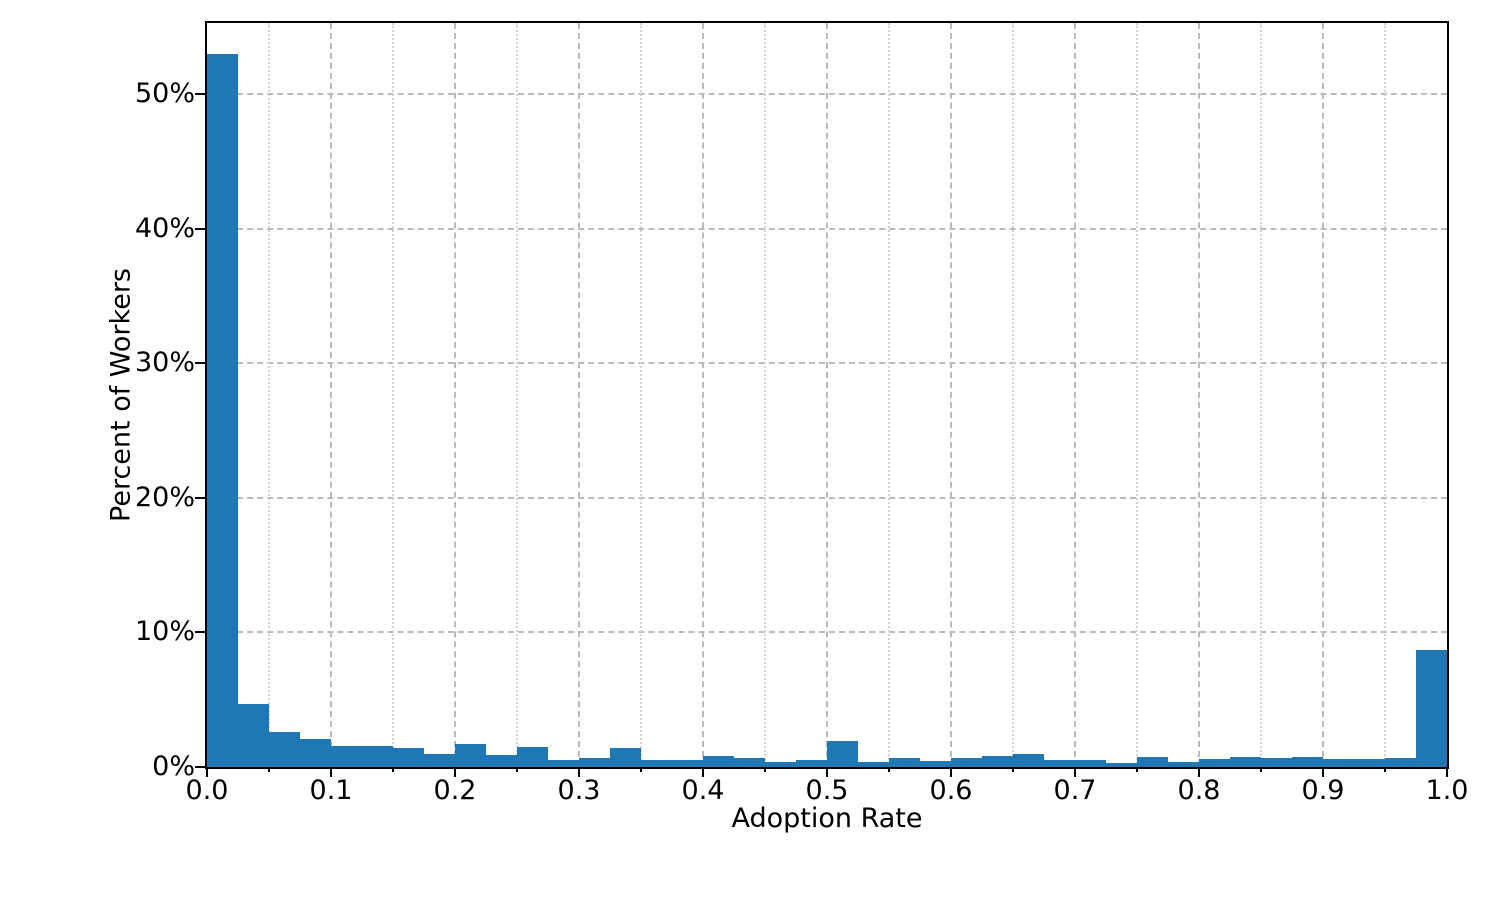 This screenshot has height=909, width=1512. What do you see at coordinates (207, 790) in the screenshot?
I see `x-tick-label: 0.0` at bounding box center [207, 790].